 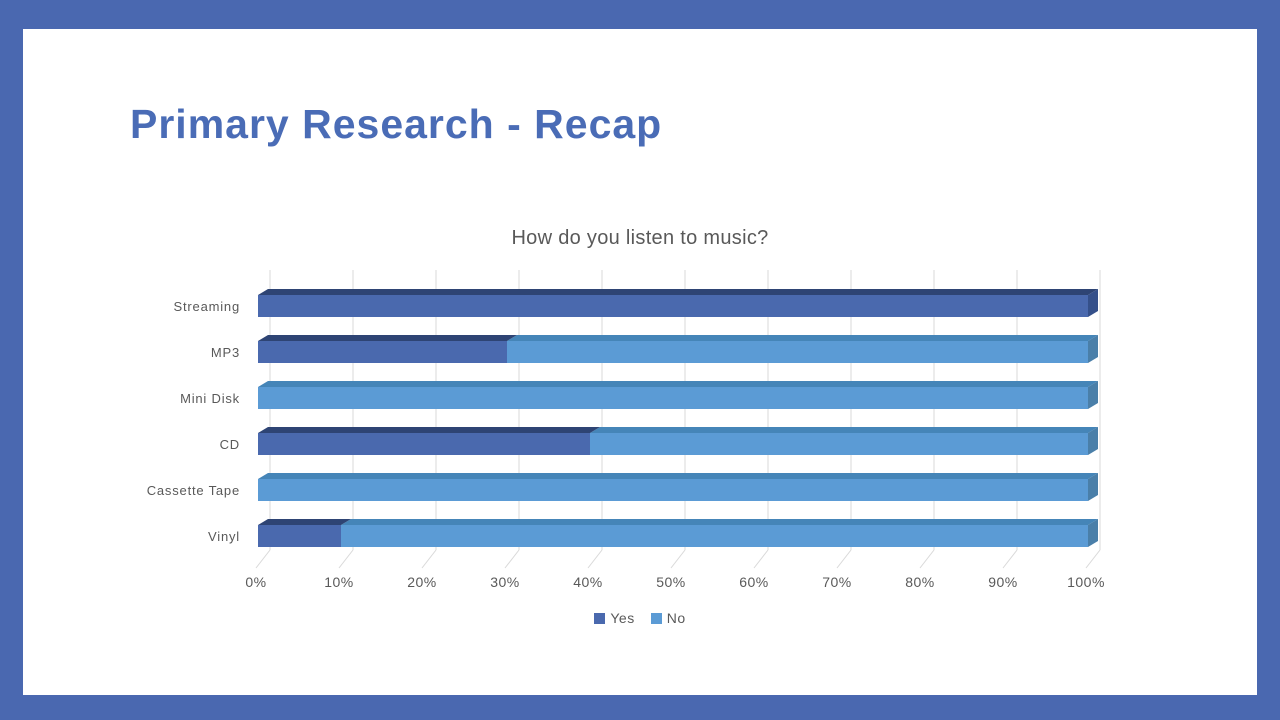 I want to click on x-tick-label: 10%, so click(x=339, y=582).